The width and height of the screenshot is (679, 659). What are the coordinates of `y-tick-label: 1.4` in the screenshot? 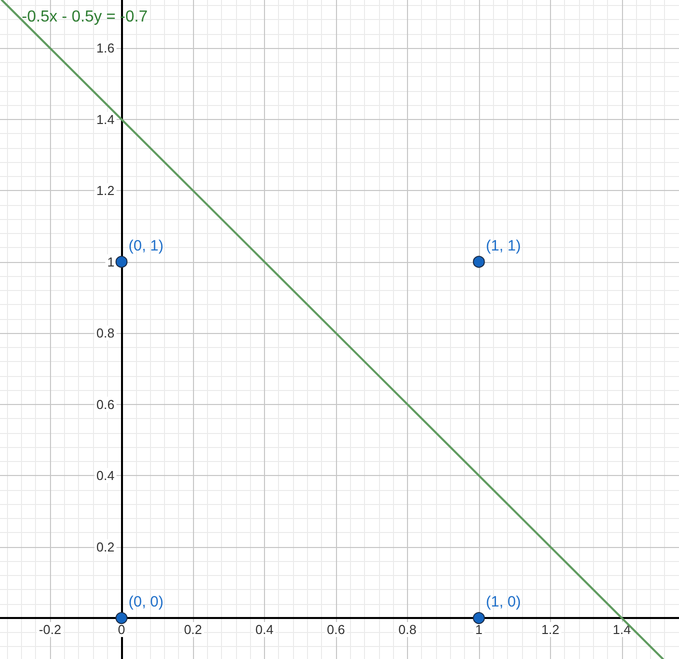 It's located at (105, 119).